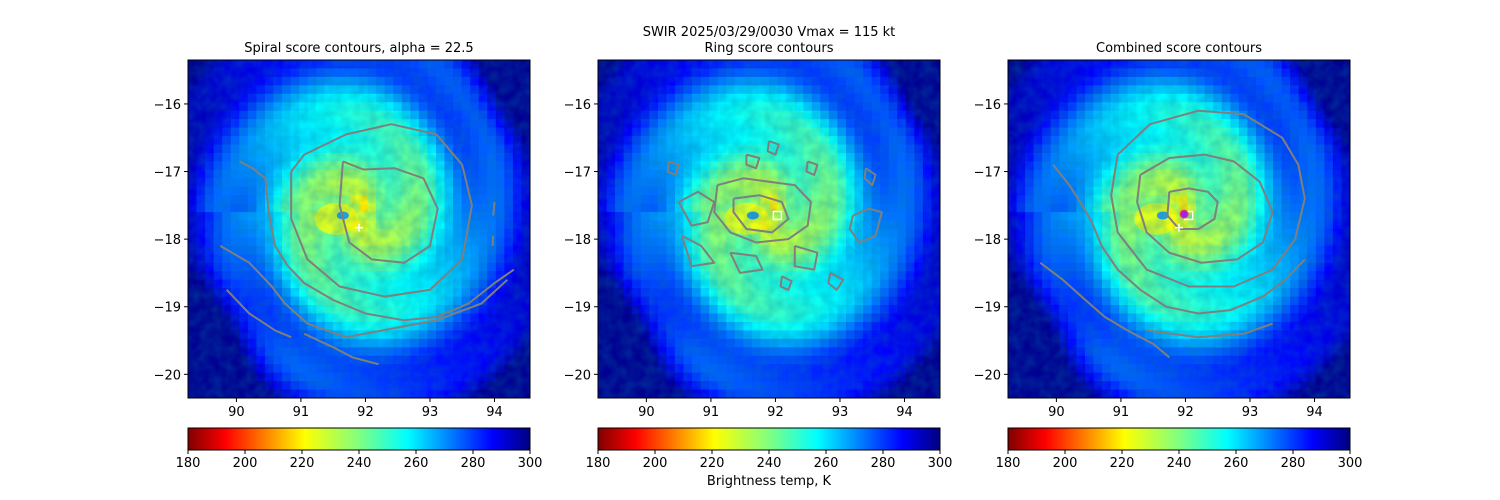 The image size is (1500, 500). What do you see at coordinates (769, 481) in the screenshot?
I see `colorbar-label: Brightness temp, K` at bounding box center [769, 481].